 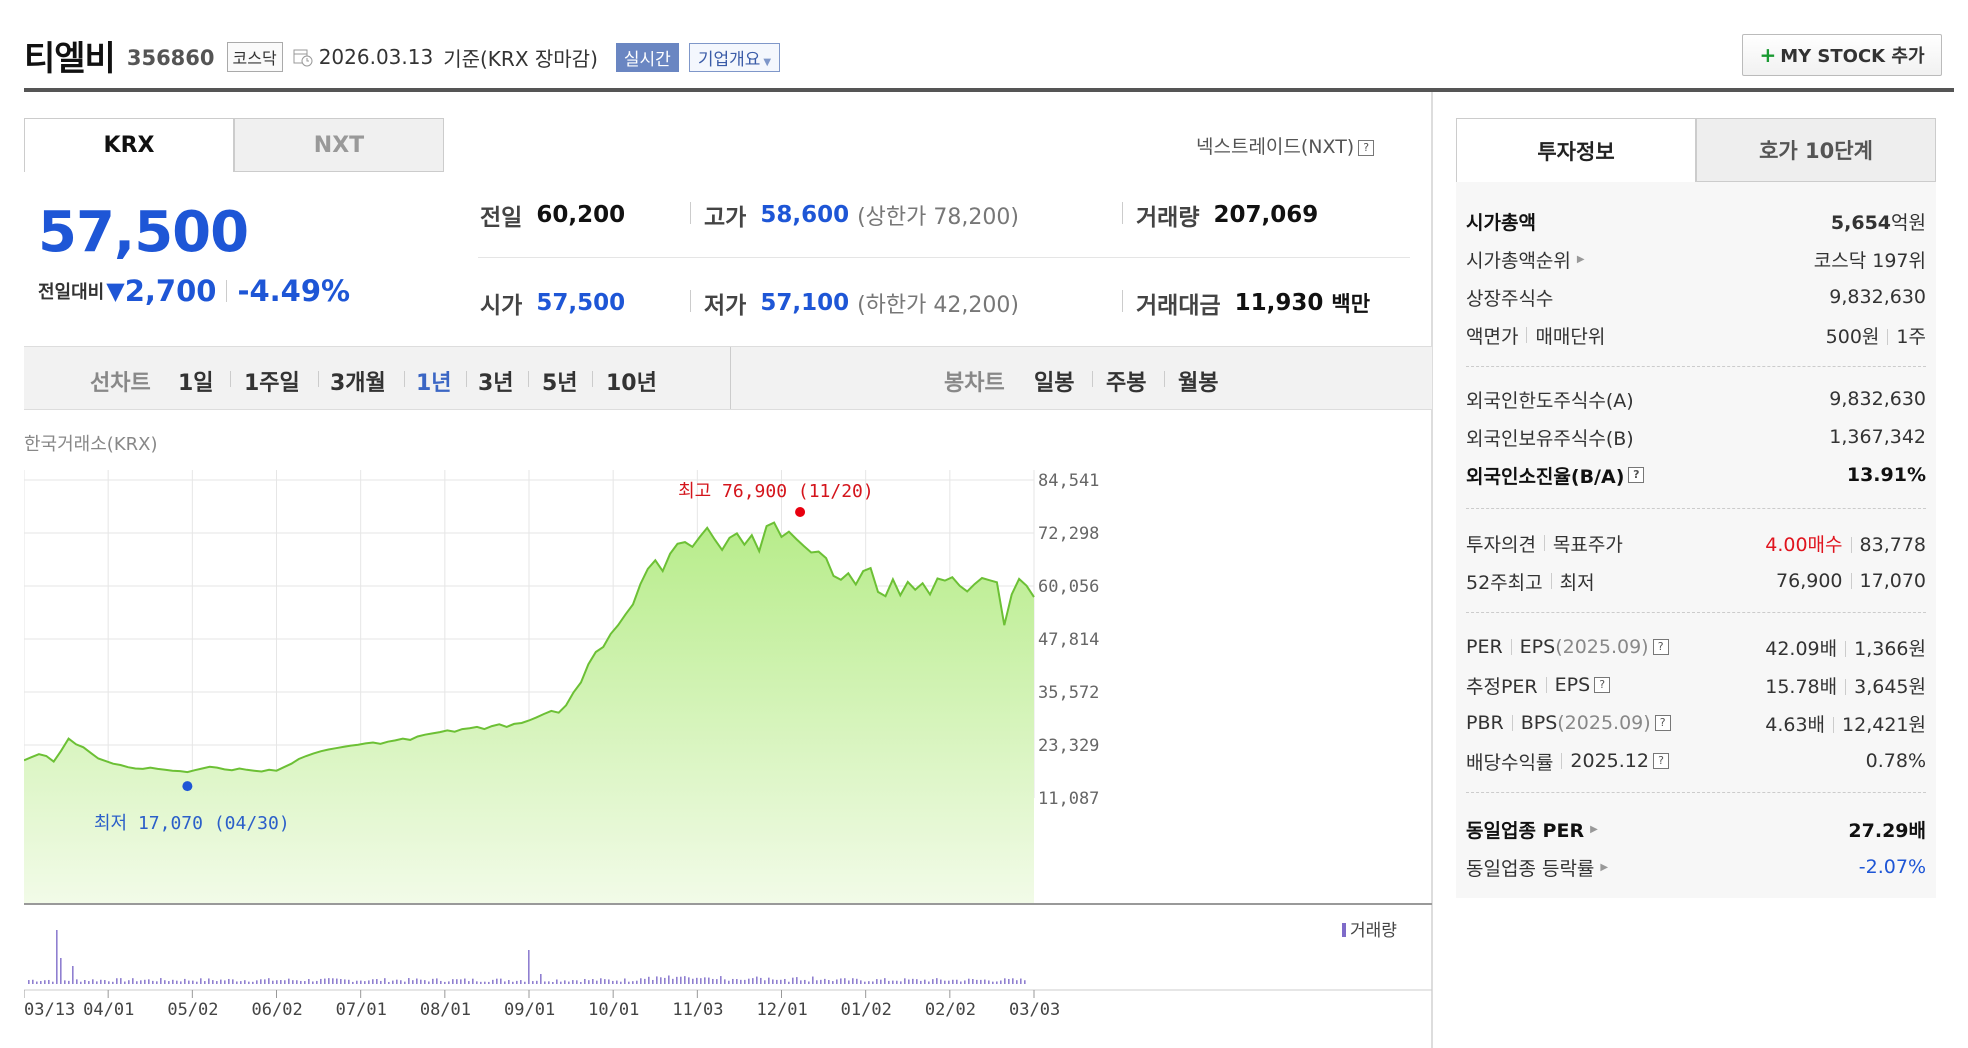 What do you see at coordinates (192, 1010) in the screenshot?
I see `x-tick-label: 05/02` at bounding box center [192, 1010].